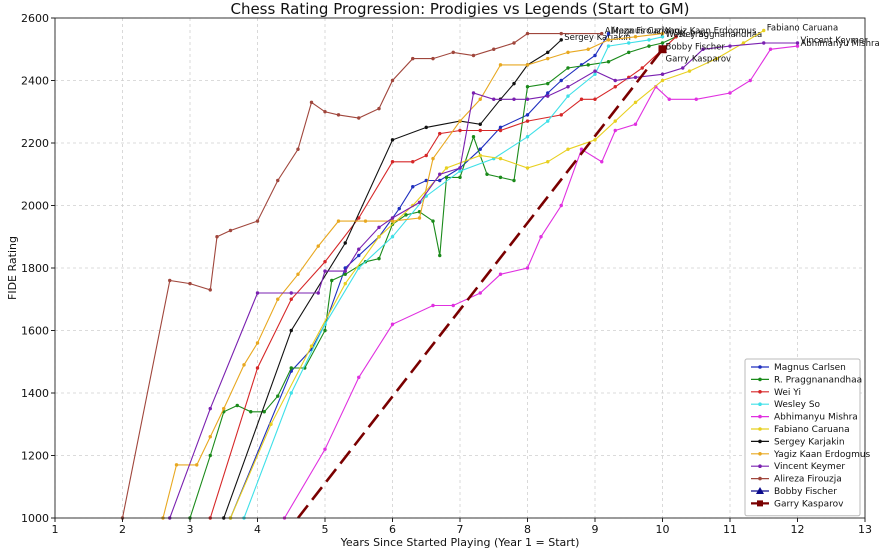  Describe the element at coordinates (811, 455) in the screenshot. I see `legend-item: Yagiz Kaan Erdogmus` at that location.